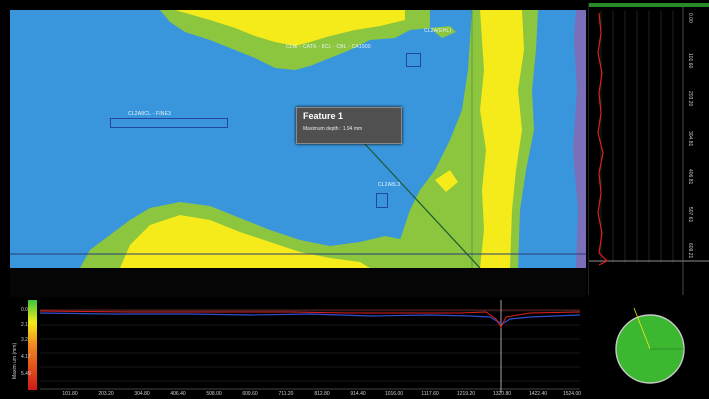  I want to click on vprofile-tick-5: 507.61, so click(690, 215).